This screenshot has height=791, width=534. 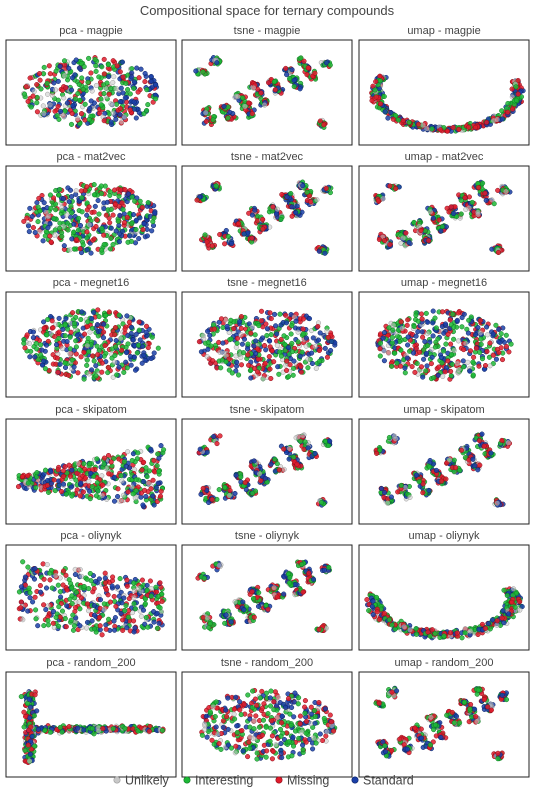 What do you see at coordinates (267, 92) in the screenshot?
I see `plot-frame` at bounding box center [267, 92].